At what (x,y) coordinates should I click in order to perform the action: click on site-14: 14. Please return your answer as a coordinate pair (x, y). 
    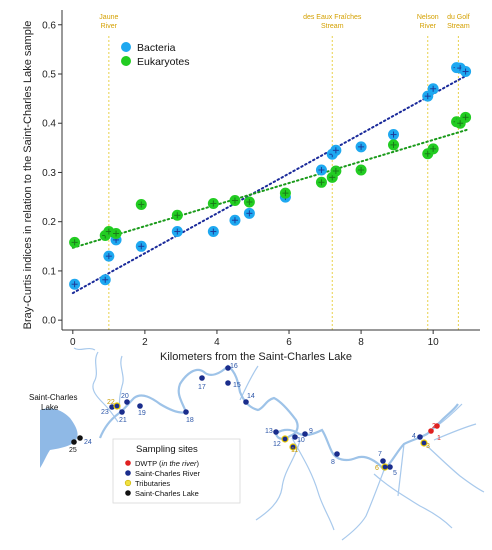
    Looking at the image, I should click on (249, 399).